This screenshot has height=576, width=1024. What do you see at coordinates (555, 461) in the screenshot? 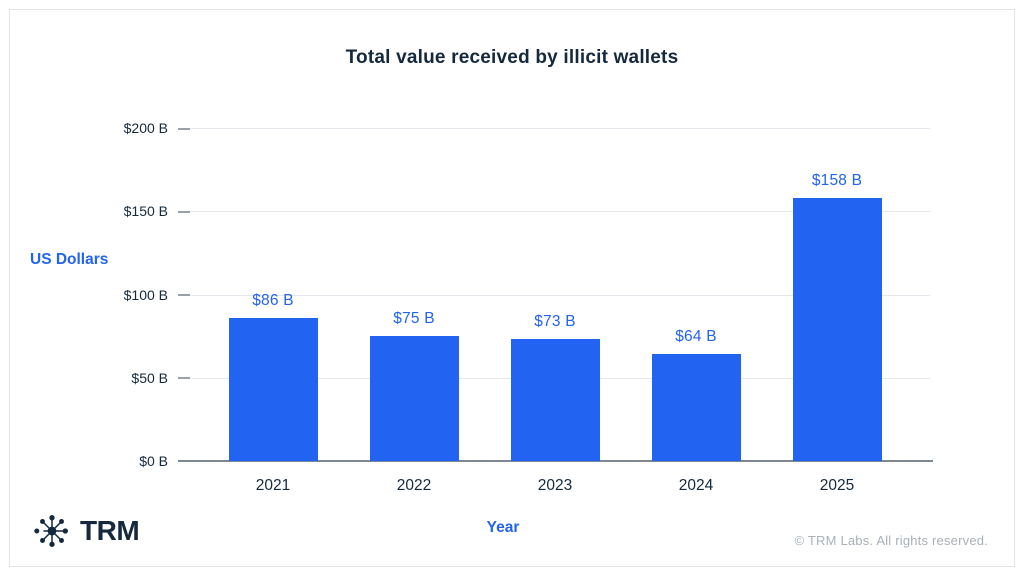
I see `x-axis-line` at bounding box center [555, 461].